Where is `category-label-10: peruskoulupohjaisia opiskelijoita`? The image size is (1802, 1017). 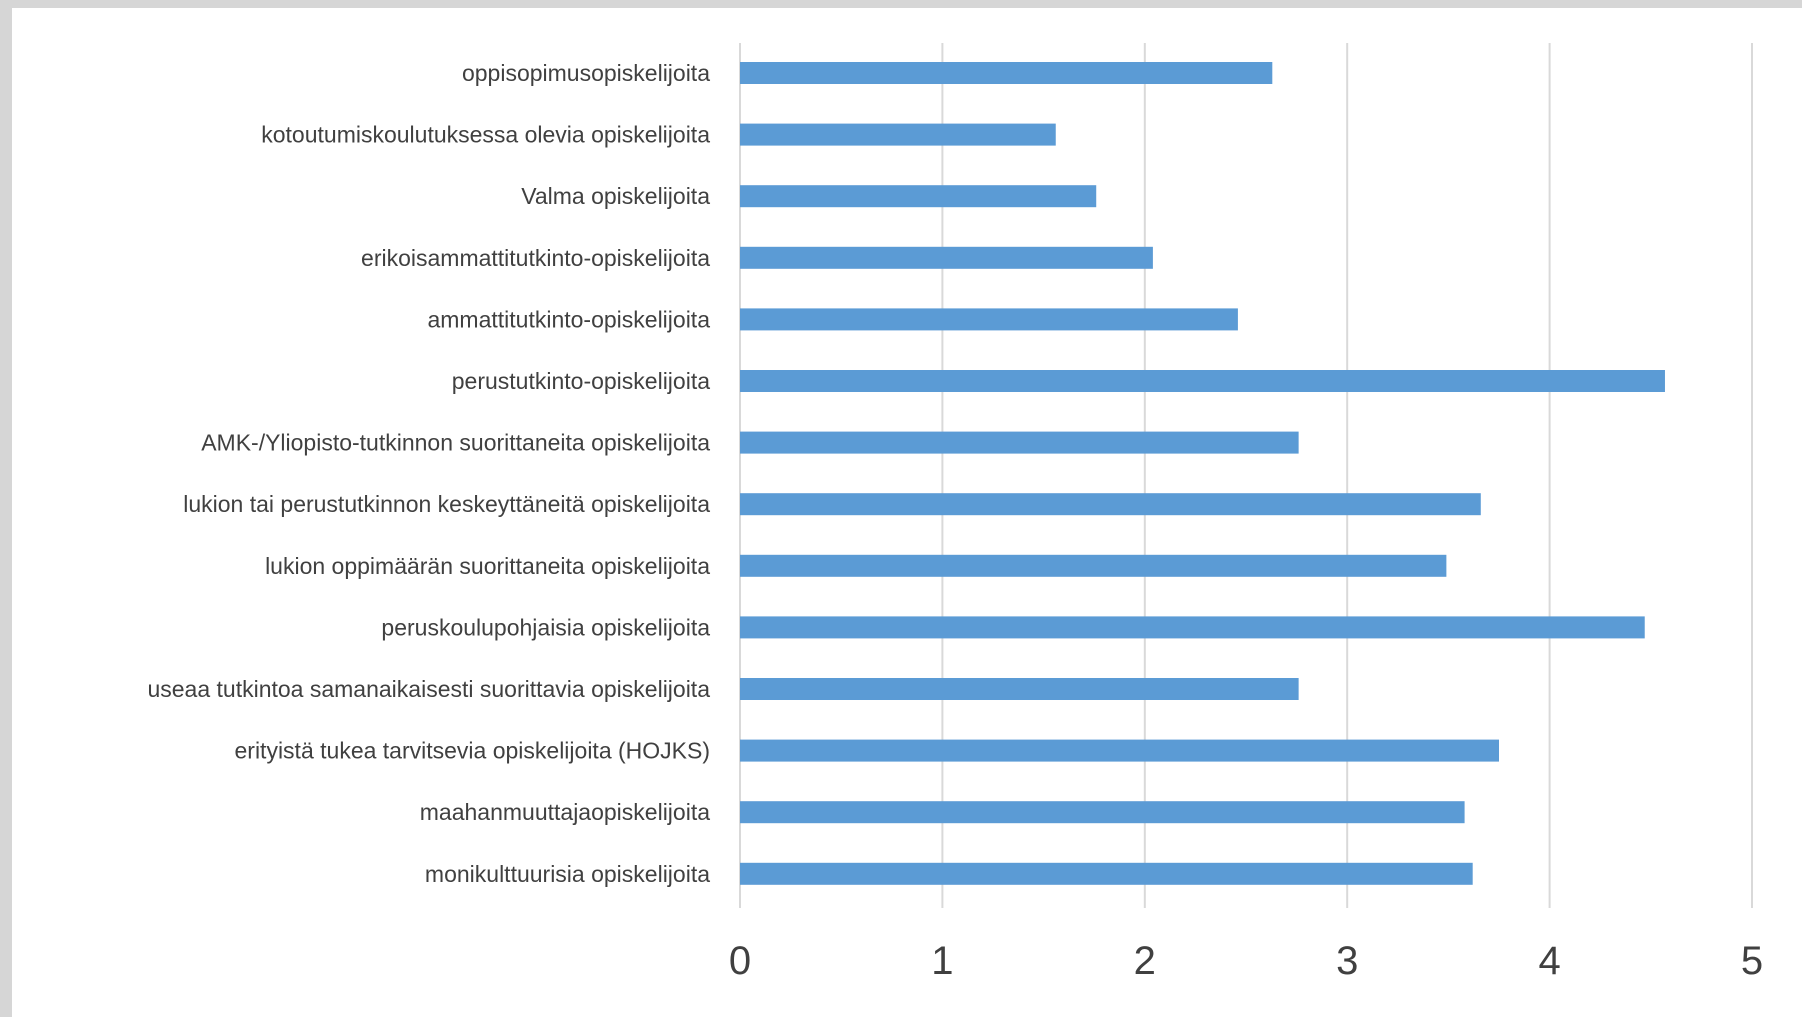
category-label-10: peruskoulupohjaisia opiskelijoita is located at coordinates (545, 627).